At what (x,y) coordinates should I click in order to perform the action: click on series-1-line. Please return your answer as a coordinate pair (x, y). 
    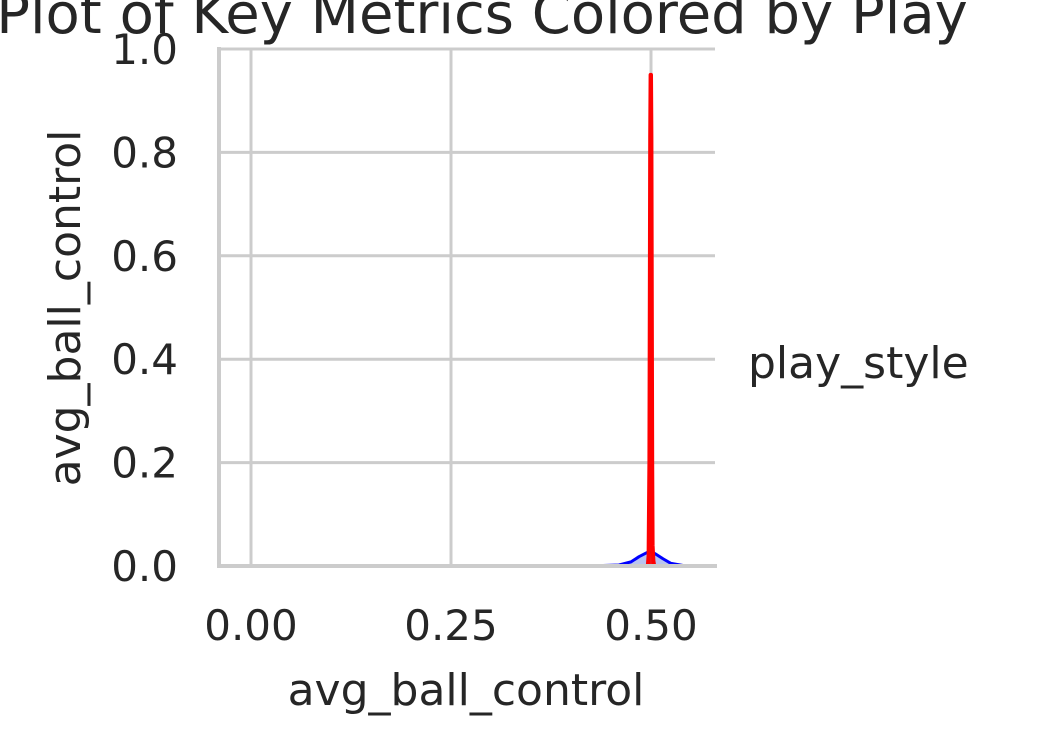
    Looking at the image, I should click on (651, 319).